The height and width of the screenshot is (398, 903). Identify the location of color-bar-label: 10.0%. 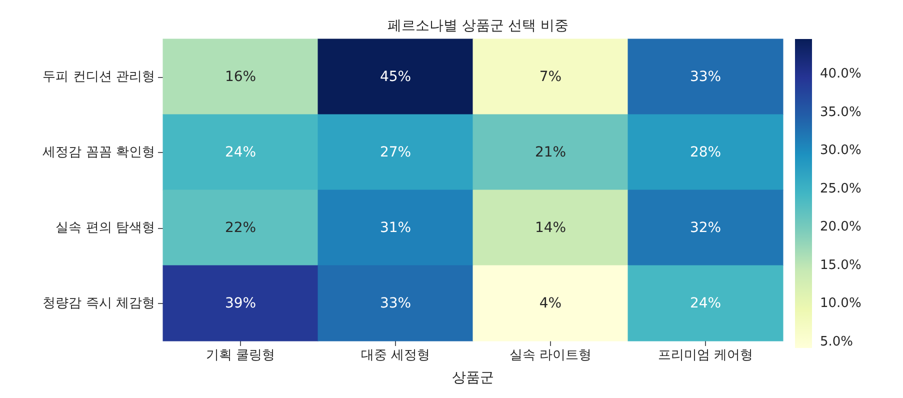
(841, 304).